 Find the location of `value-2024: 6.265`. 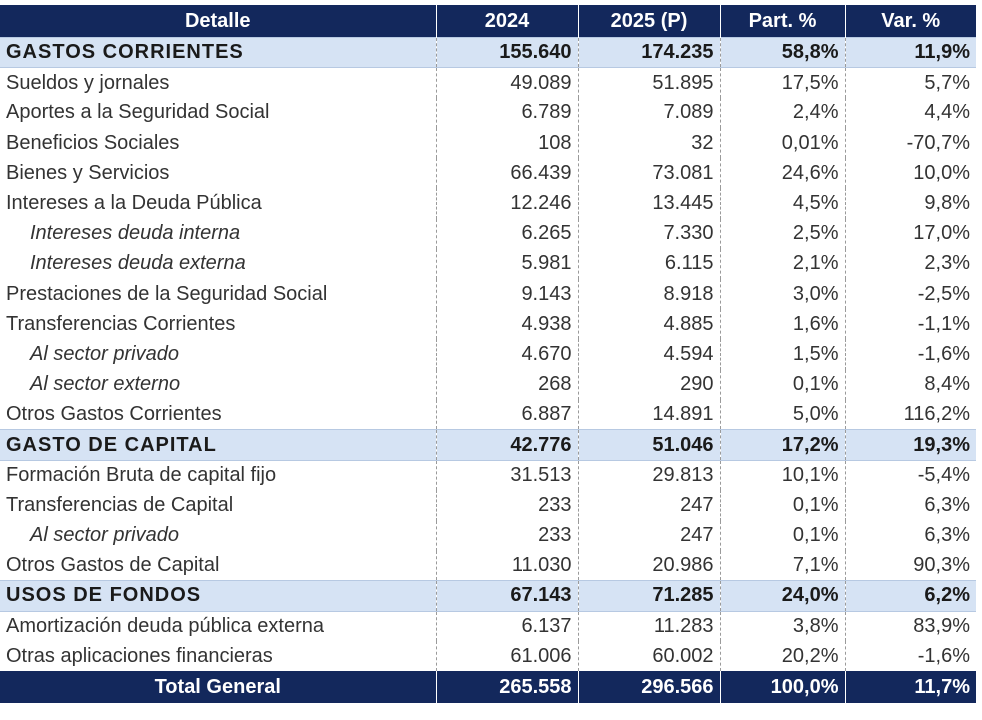

value-2024: 6.265 is located at coordinates (506, 233).